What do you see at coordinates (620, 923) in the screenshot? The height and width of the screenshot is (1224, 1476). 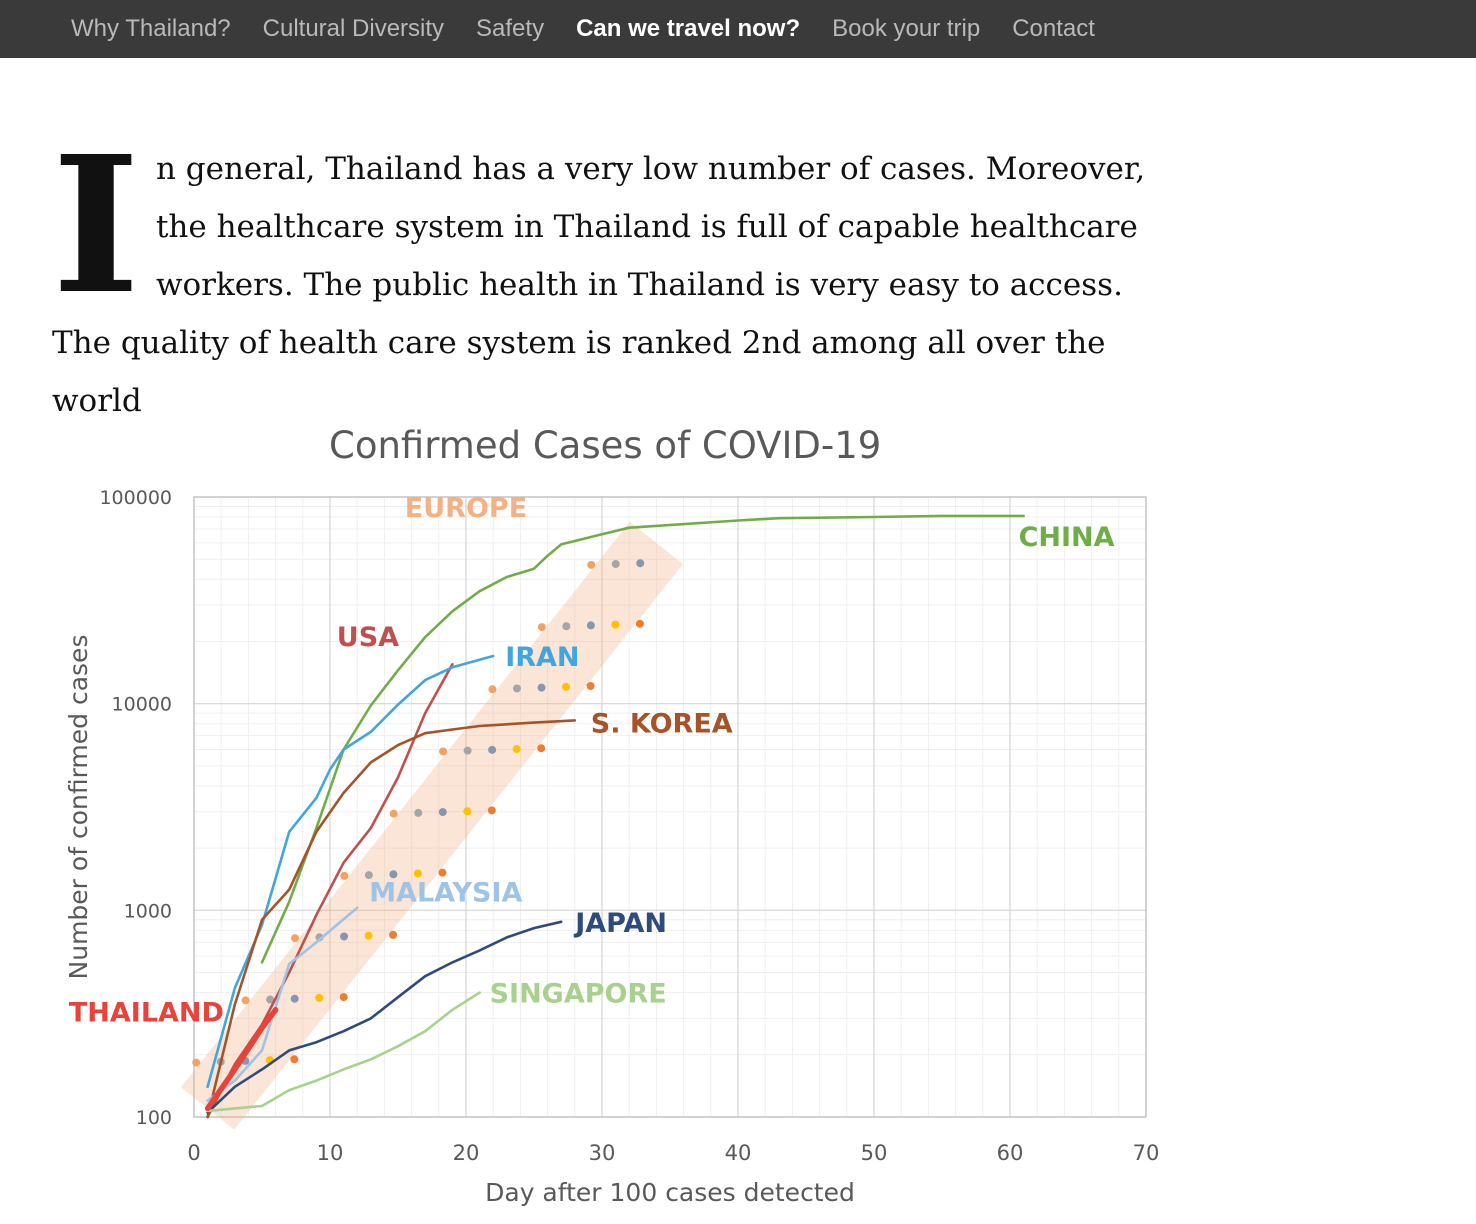 I see `series-label-japan: JAPAN` at bounding box center [620, 923].